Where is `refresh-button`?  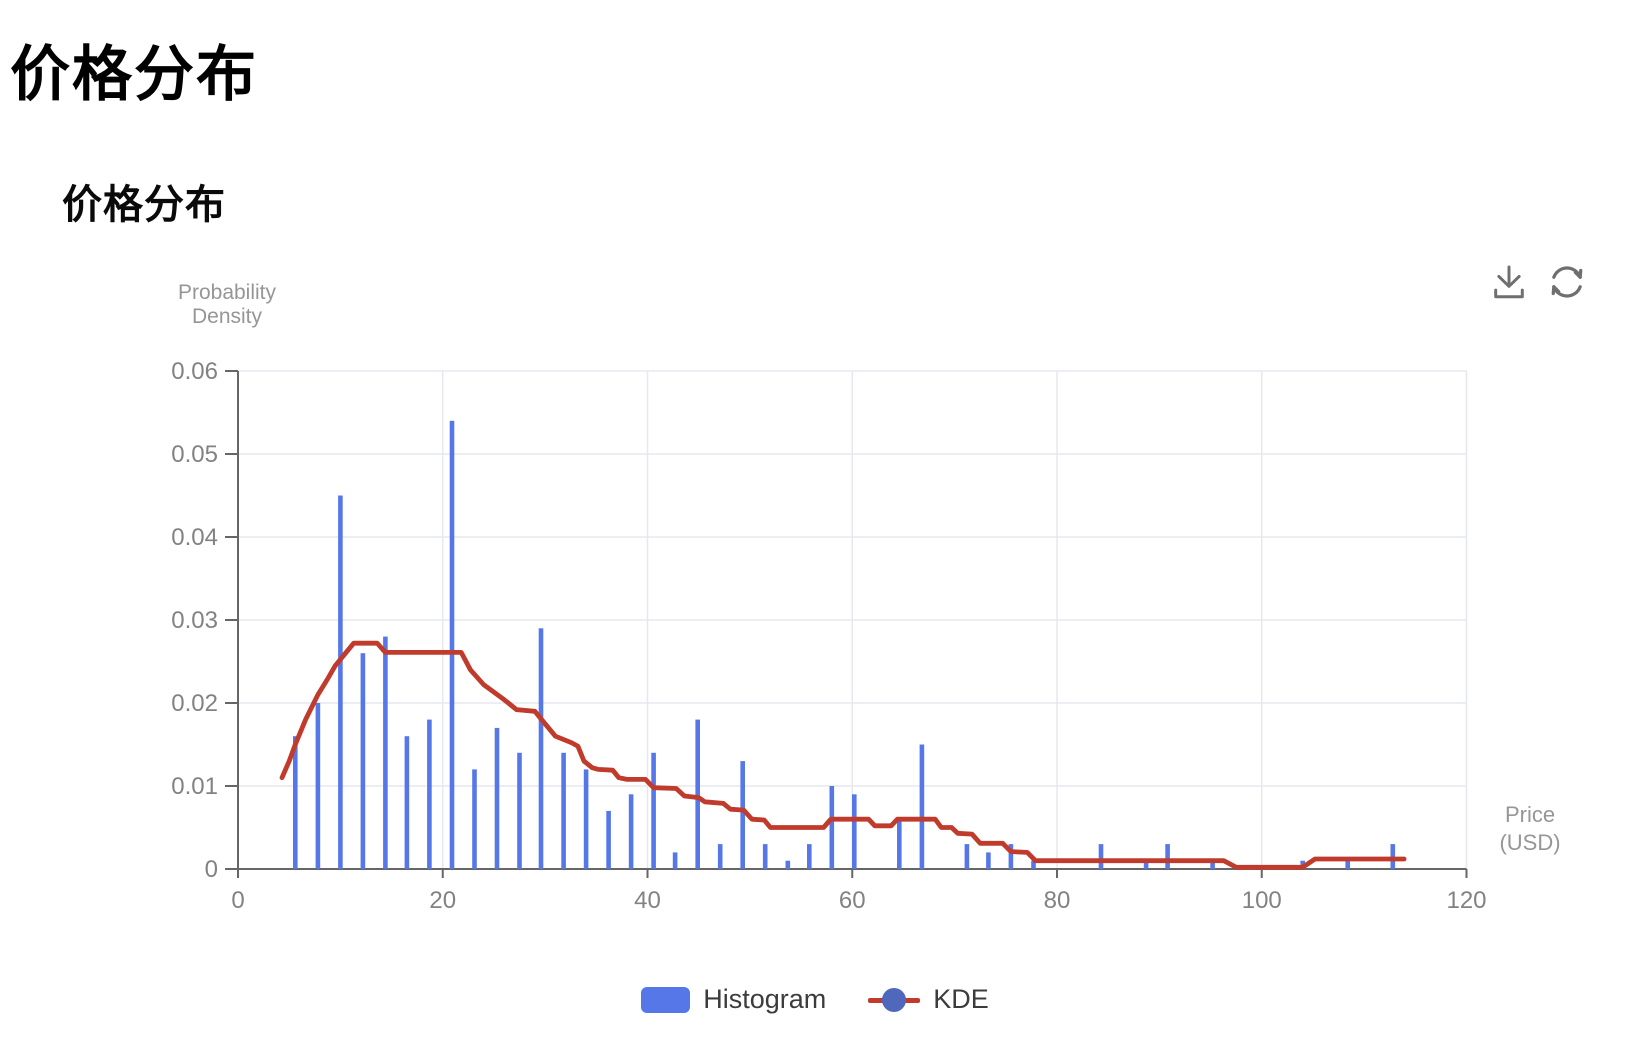
refresh-button is located at coordinates (1567, 282).